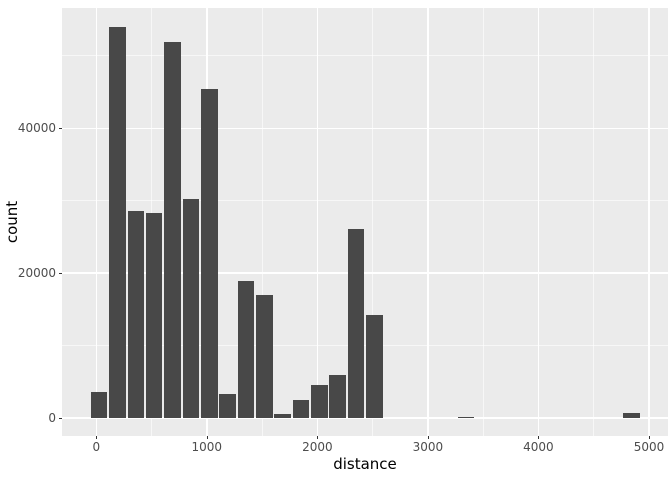 The image size is (672, 480). I want to click on x-tick-label: 2000, so click(317, 447).